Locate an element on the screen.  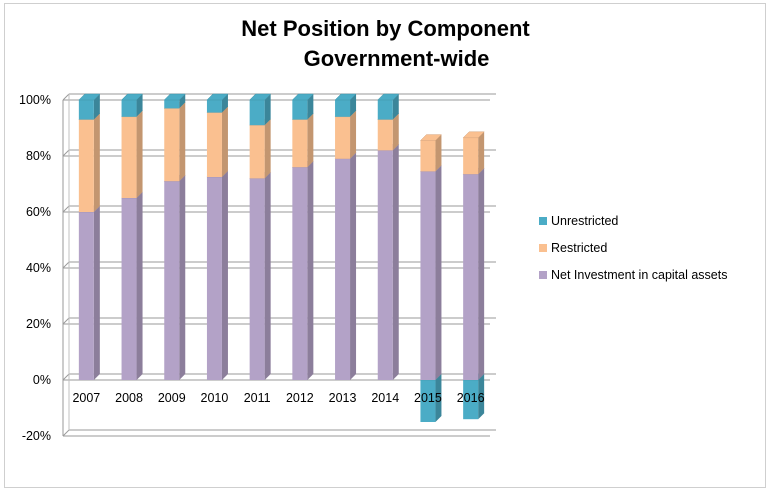
legend-label: Unrestricted is located at coordinates (584, 221).